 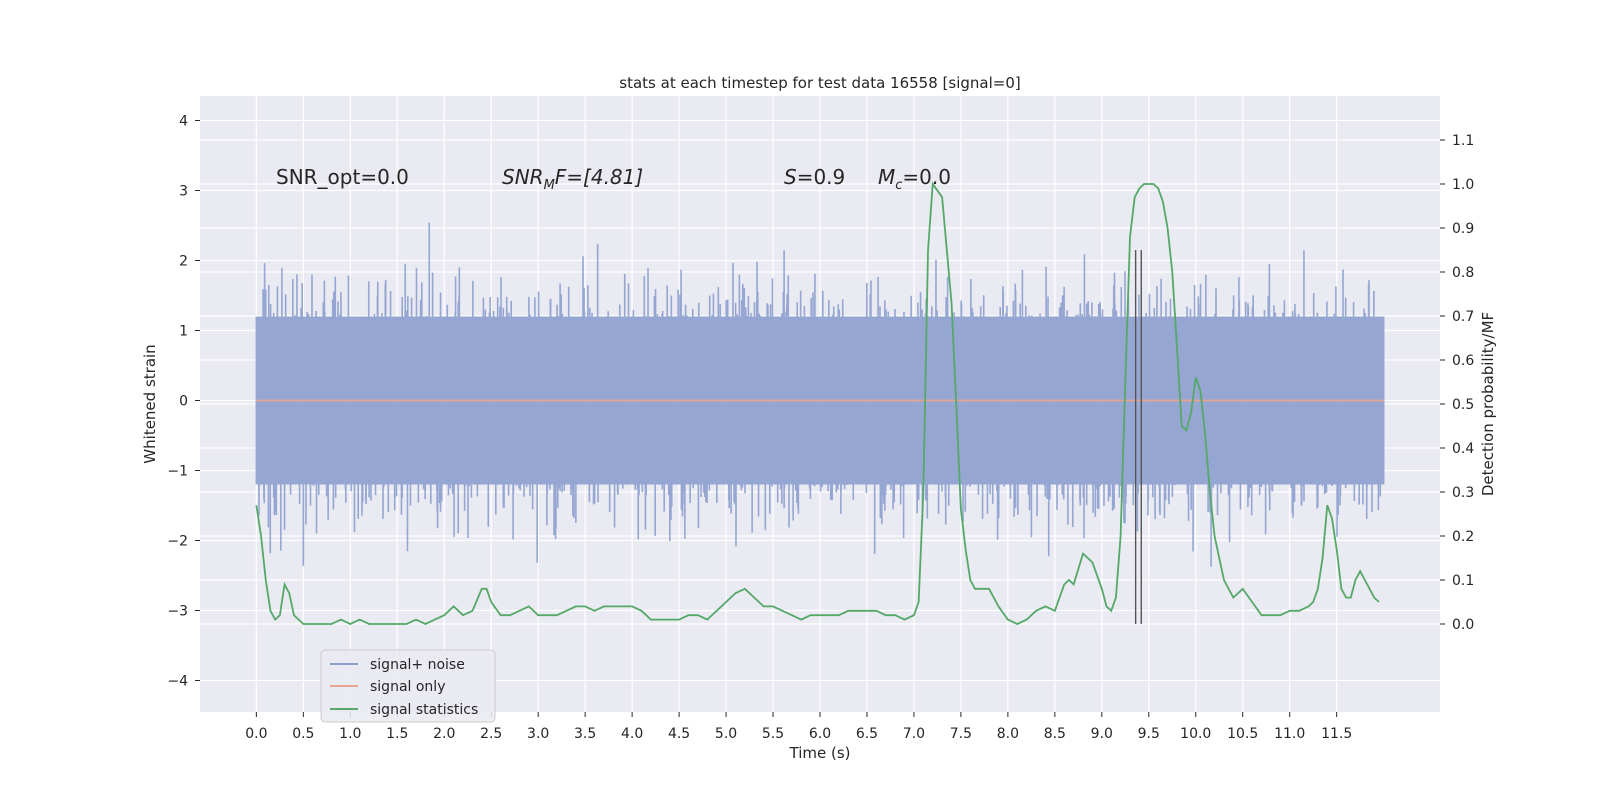 What do you see at coordinates (1463, 361) in the screenshot?
I see `y-right-tick-label: 0.6` at bounding box center [1463, 361].